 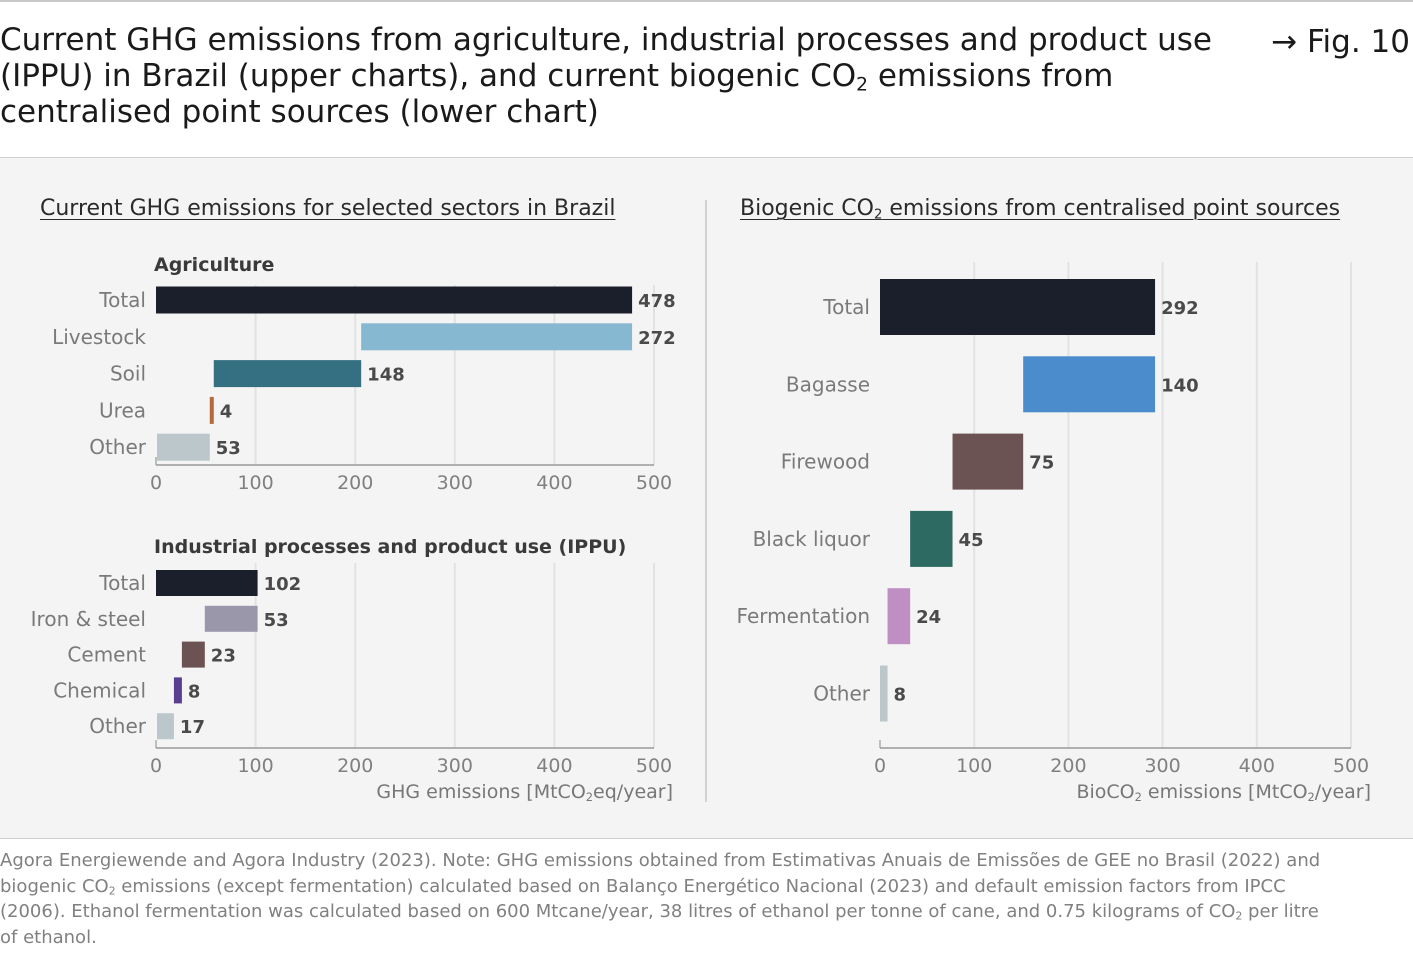 What do you see at coordinates (88, 619) in the screenshot?
I see `category-label: Iron & steel` at bounding box center [88, 619].